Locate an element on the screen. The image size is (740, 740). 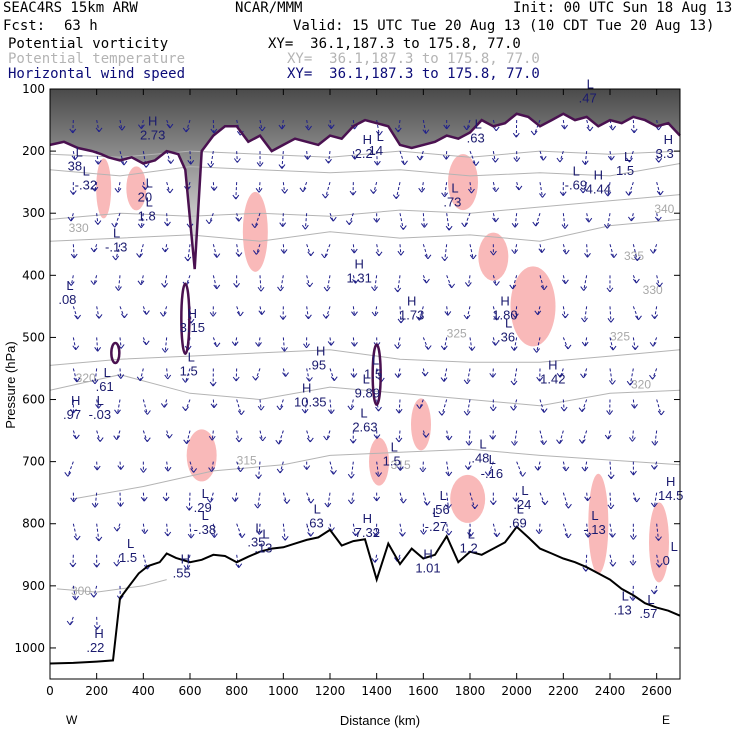
theta-contour-label: 330 is located at coordinates (653, 290).